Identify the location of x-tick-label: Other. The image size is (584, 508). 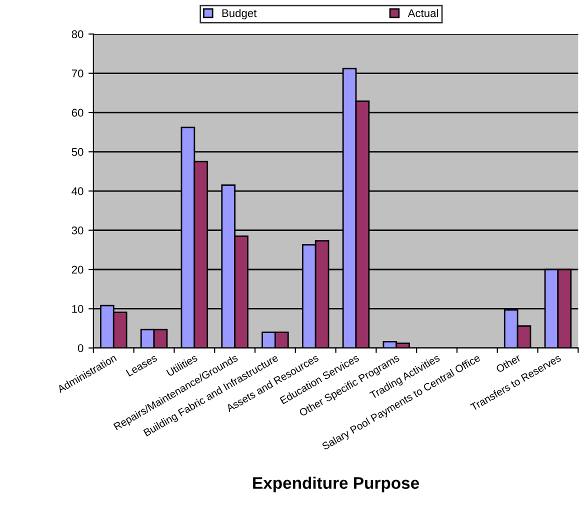
(508, 363).